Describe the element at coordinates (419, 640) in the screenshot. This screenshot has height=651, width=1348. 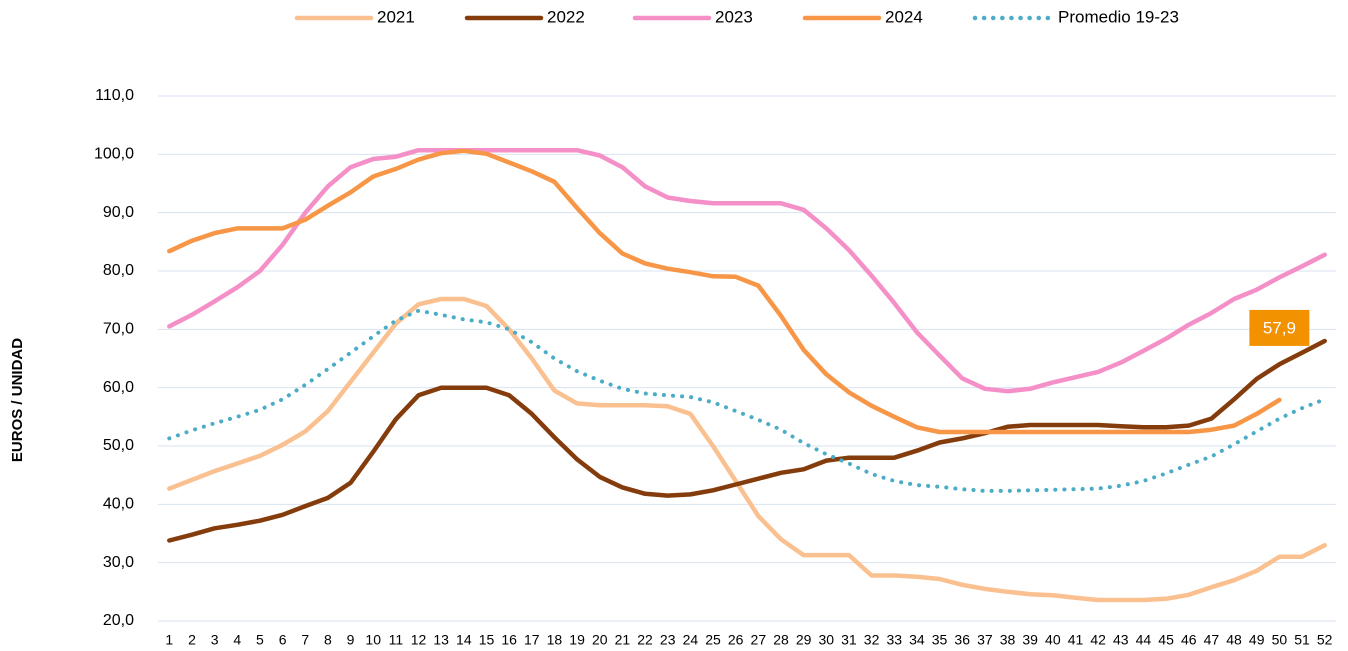
I see `x-tick-label: 12` at that location.